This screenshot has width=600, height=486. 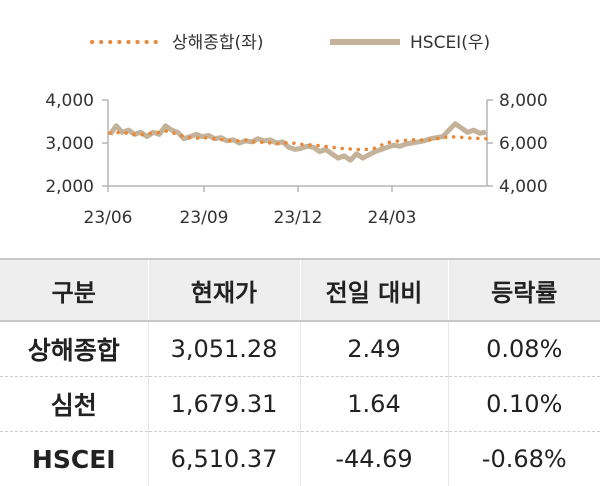 I want to click on x-tick-label: 23/09, so click(x=204, y=218).